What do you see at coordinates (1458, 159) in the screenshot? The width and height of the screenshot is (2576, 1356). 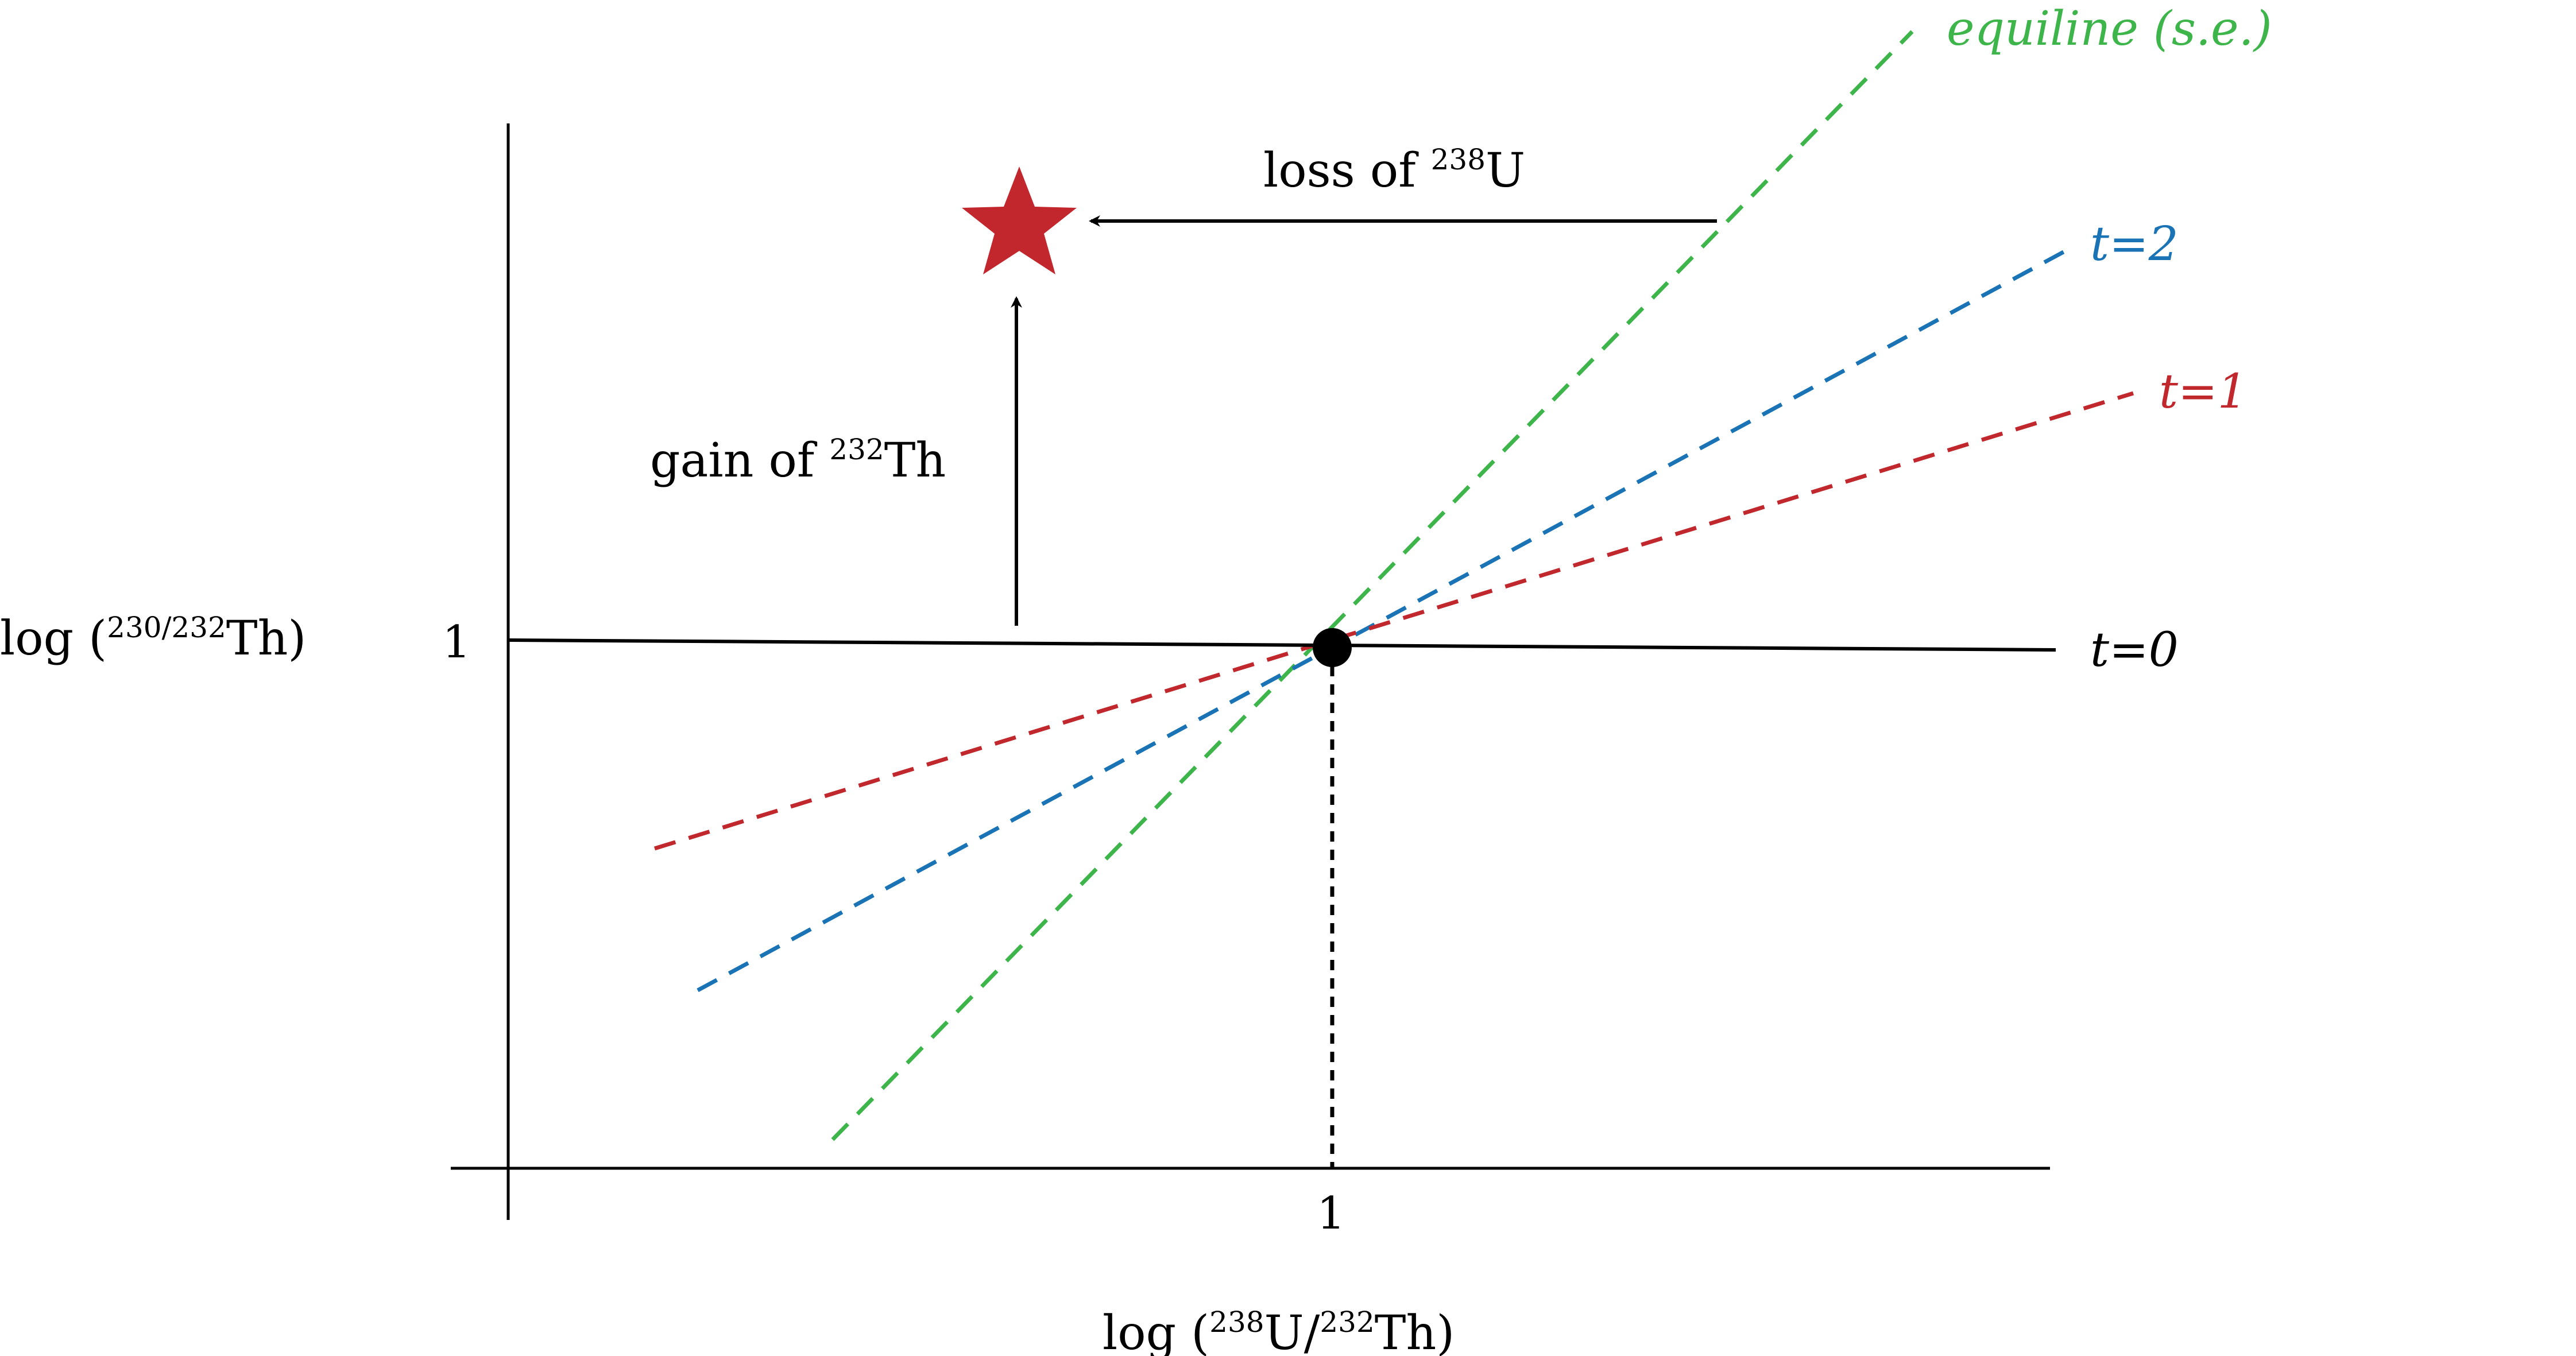 I see `loss-annotation-sup: 238` at bounding box center [1458, 159].